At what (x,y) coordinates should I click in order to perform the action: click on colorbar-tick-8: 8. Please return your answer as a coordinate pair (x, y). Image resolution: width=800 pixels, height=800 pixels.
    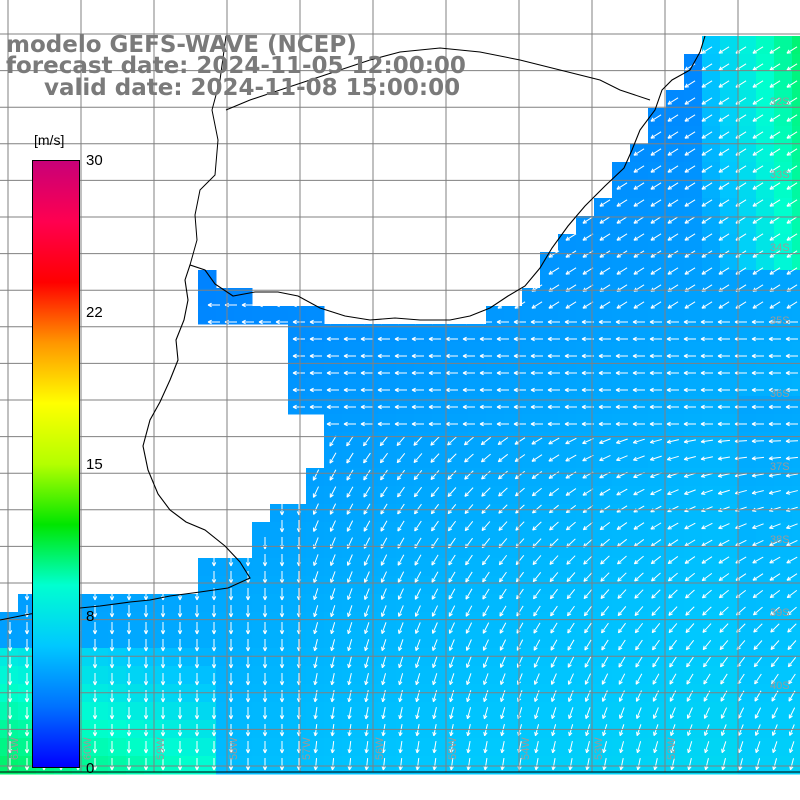
    Looking at the image, I should click on (90, 616).